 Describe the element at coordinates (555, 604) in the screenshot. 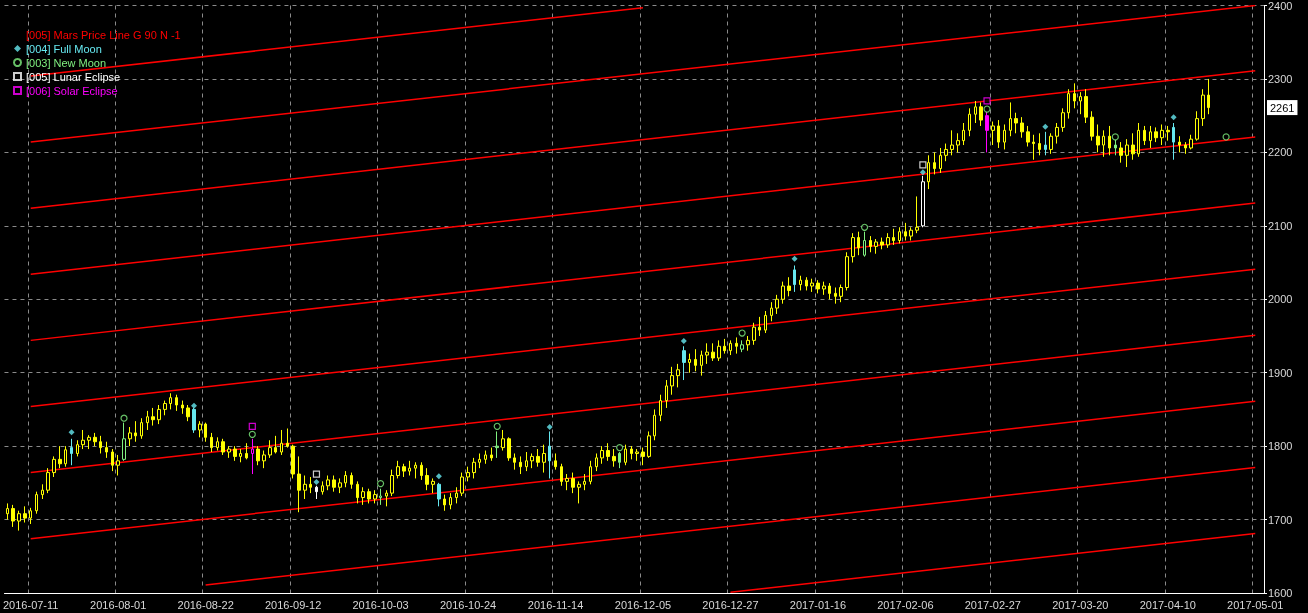

I see `x-tick-label: 2016-11-14` at that location.